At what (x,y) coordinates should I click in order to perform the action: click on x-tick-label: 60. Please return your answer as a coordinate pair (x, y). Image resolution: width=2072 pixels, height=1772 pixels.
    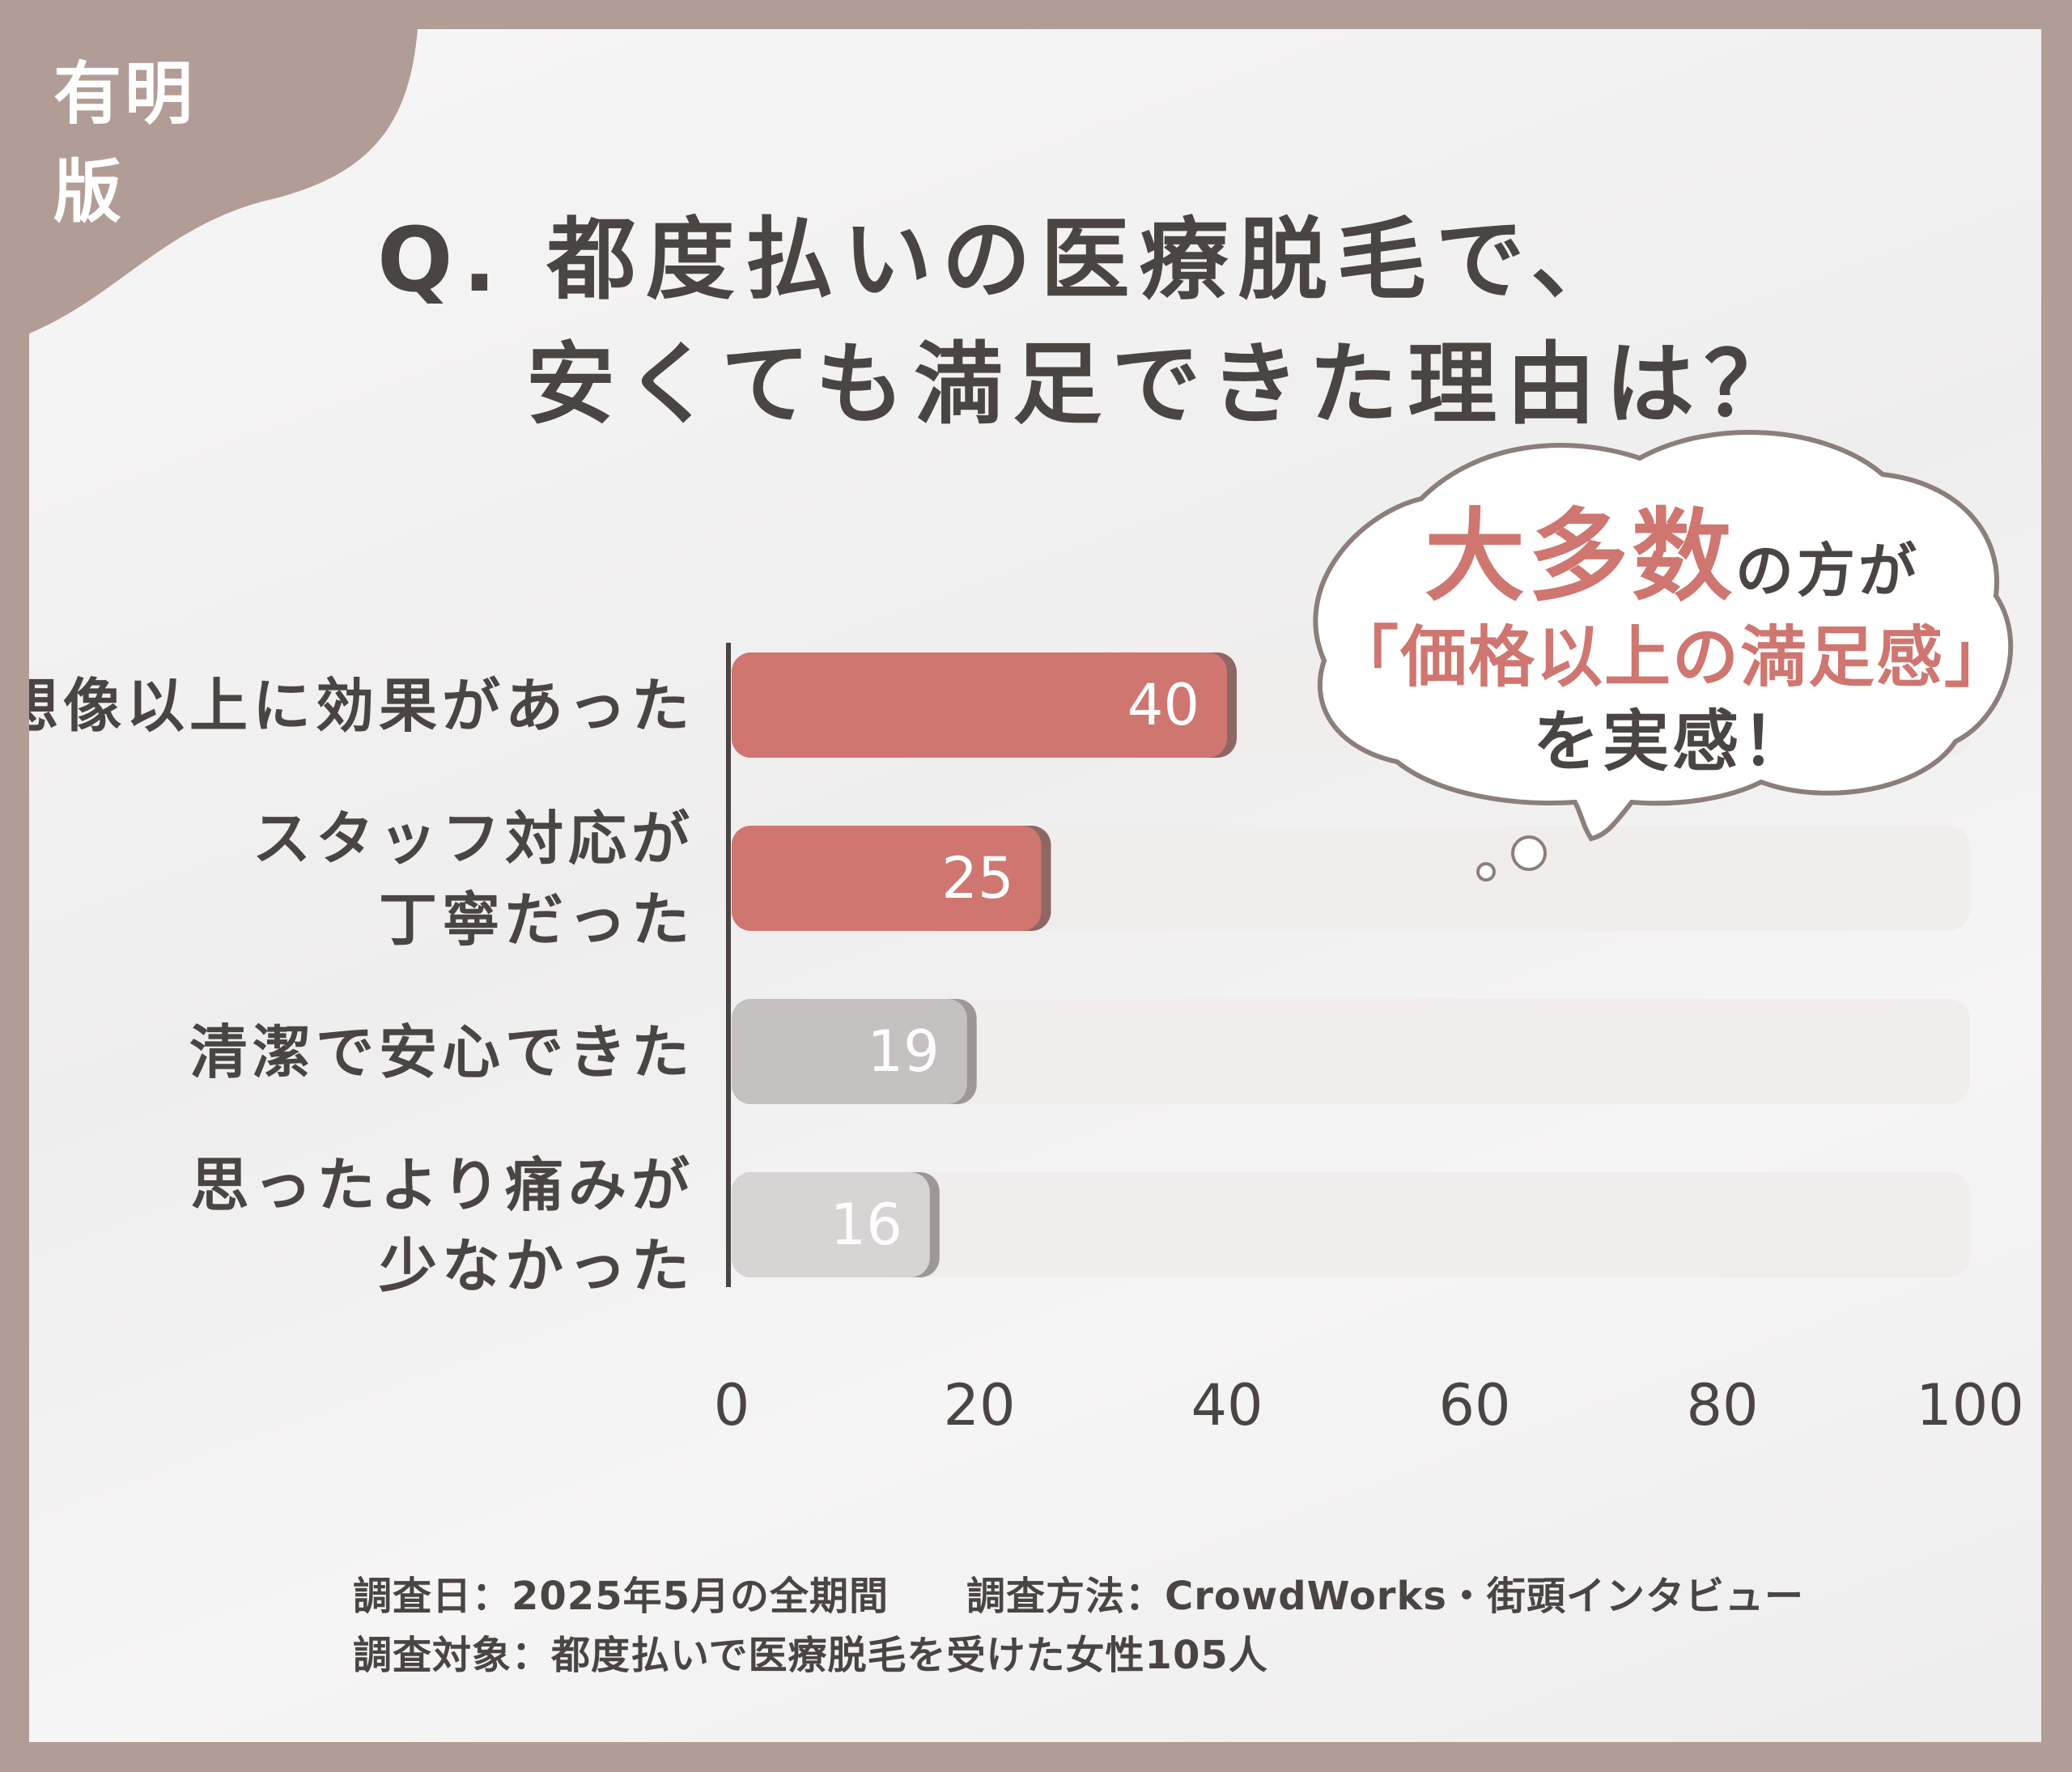
    Looking at the image, I should click on (1474, 1405).